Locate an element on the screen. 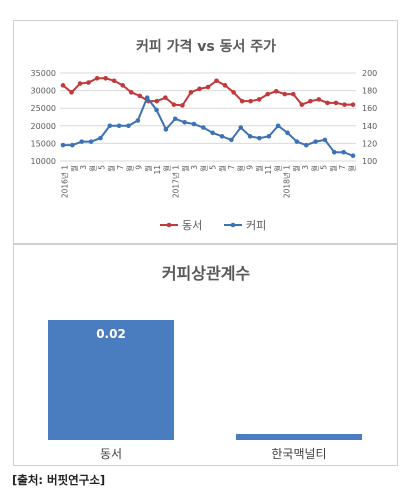 This screenshot has height=498, width=415. y-right-tick-label: 180 is located at coordinates (369, 91).